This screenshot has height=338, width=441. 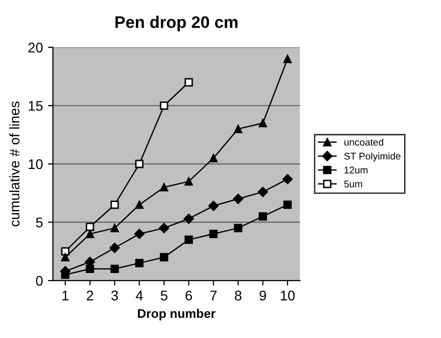 I want to click on y-tick-label: 10, so click(x=35, y=164).